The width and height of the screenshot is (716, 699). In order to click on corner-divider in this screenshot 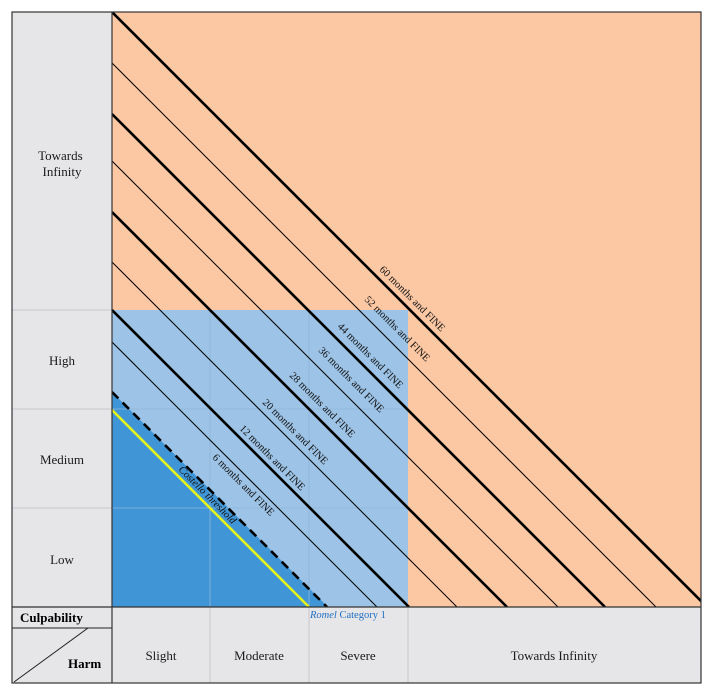, I will do `click(51, 655)`.